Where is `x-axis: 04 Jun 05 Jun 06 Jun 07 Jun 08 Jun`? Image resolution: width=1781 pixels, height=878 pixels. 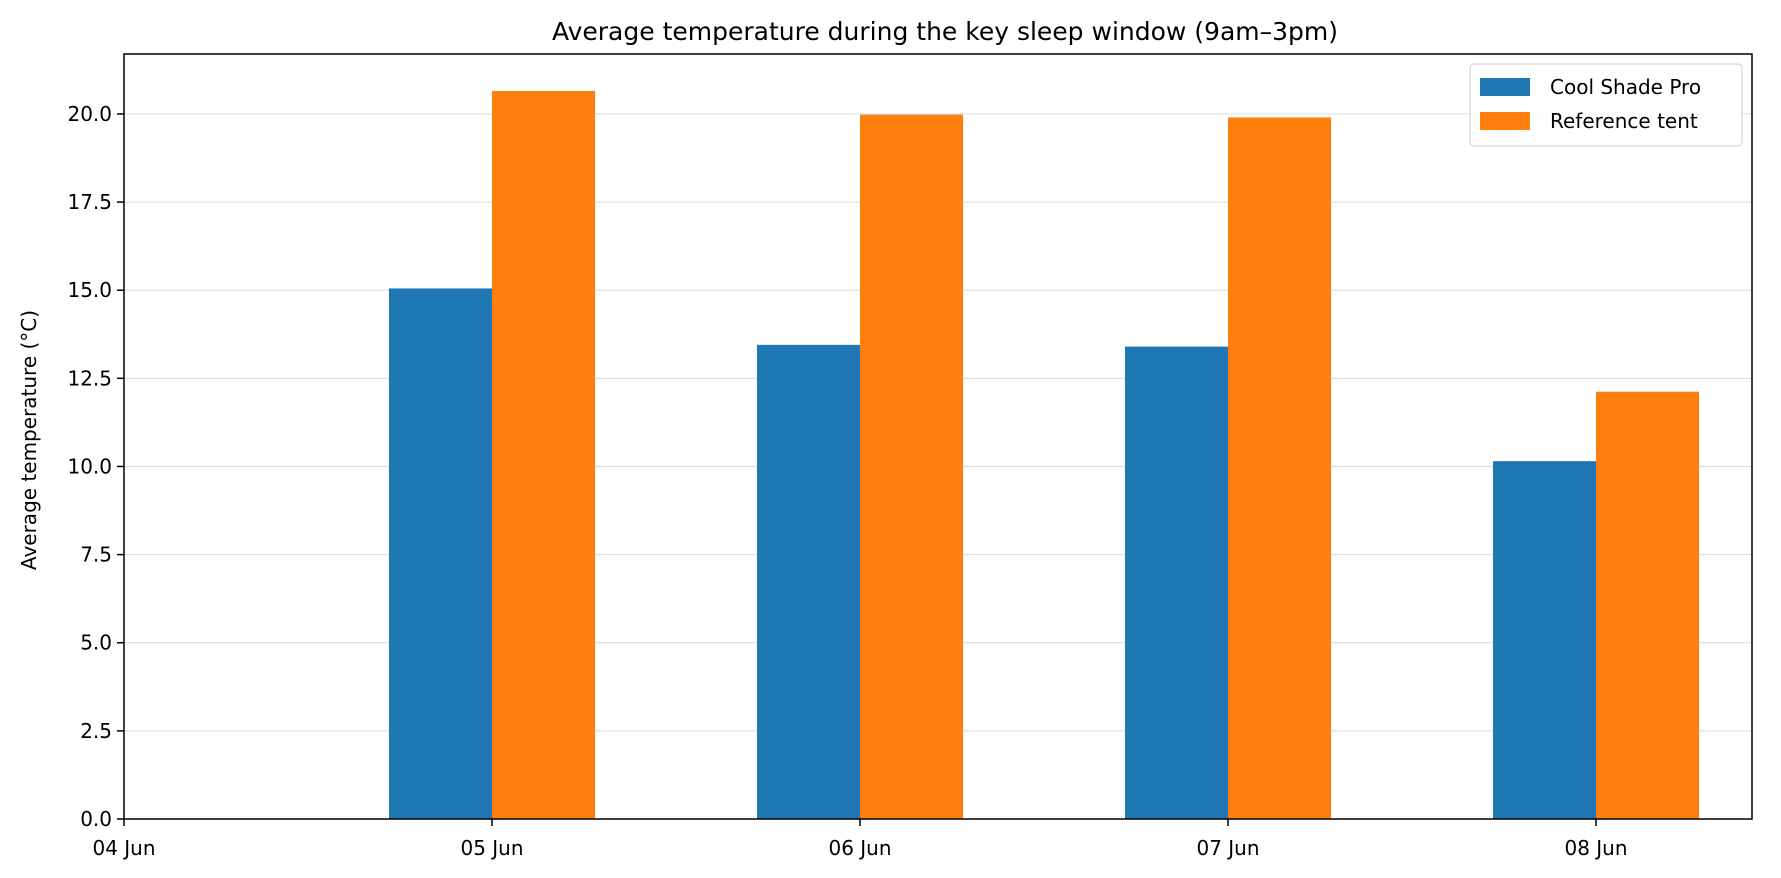
x-axis: 04 Jun 05 Jun 06 Jun 07 Jun 08 Jun is located at coordinates (860, 839).